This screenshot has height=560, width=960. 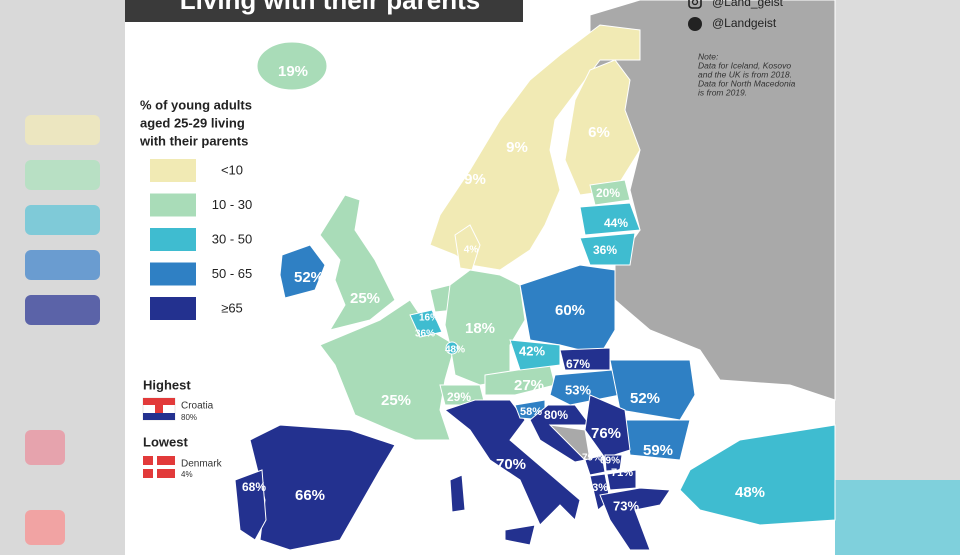 What do you see at coordinates (599, 132) in the screenshot?
I see `region-label: 6%` at bounding box center [599, 132].